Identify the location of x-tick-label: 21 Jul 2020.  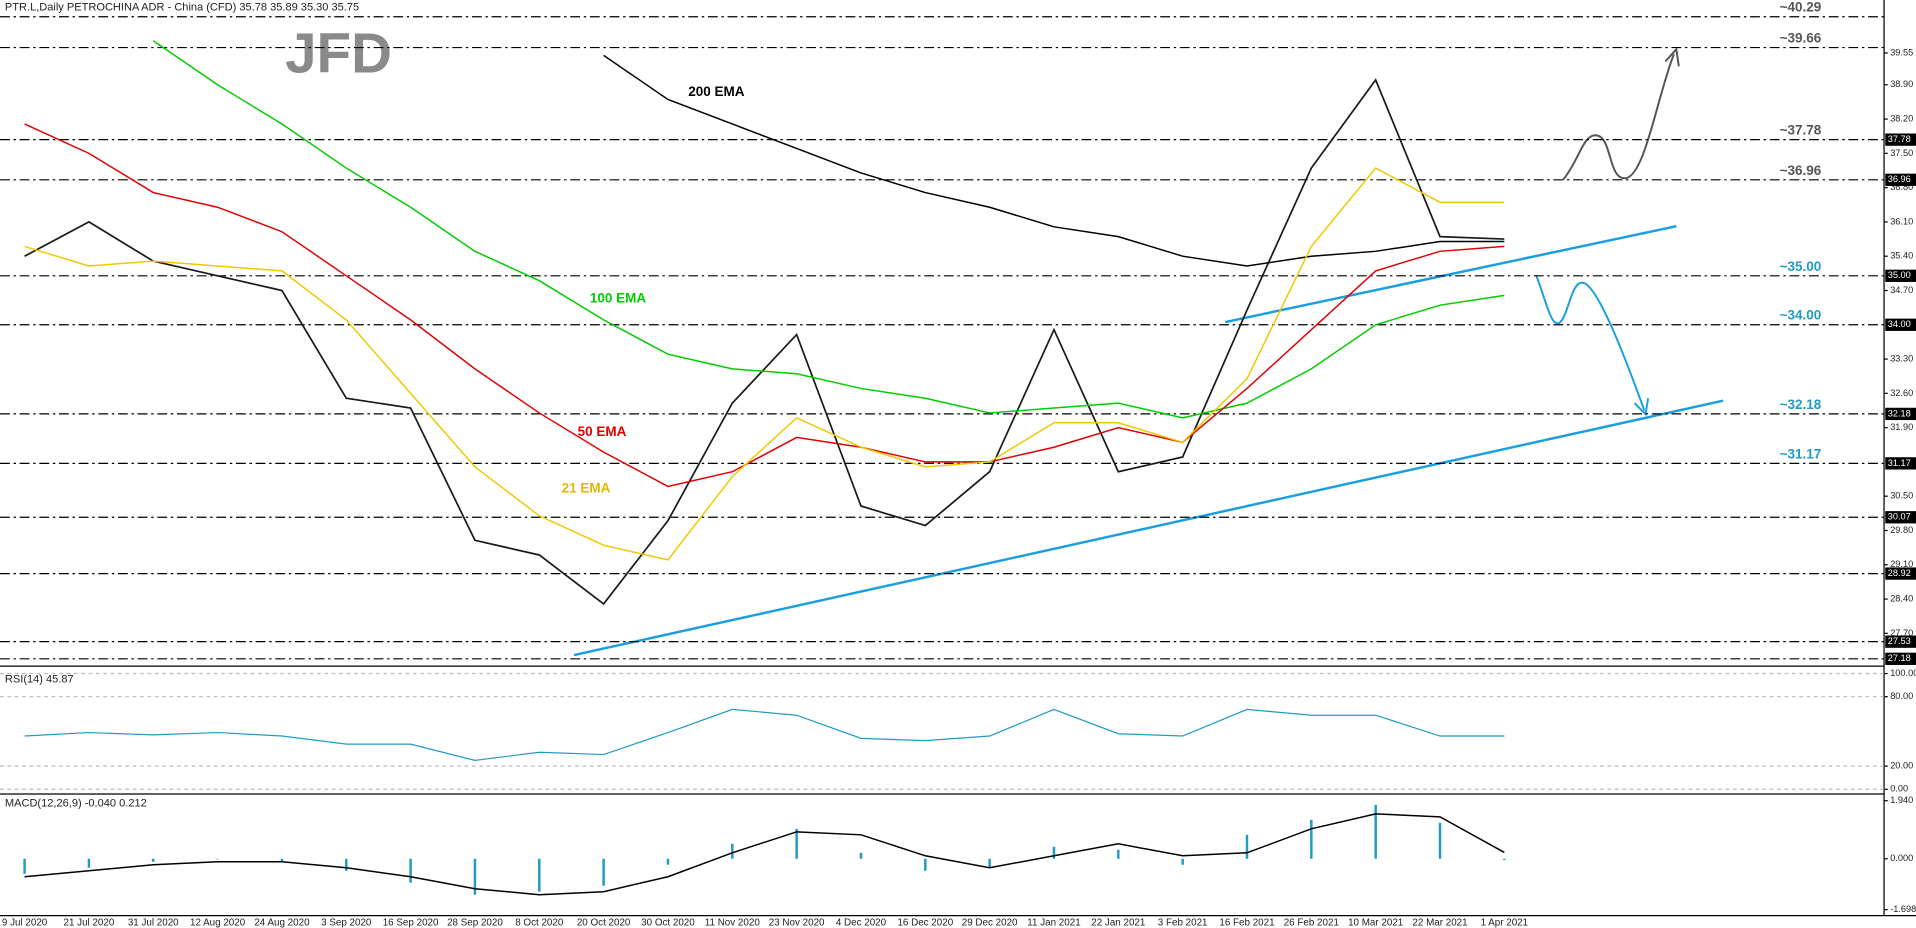
(89, 923).